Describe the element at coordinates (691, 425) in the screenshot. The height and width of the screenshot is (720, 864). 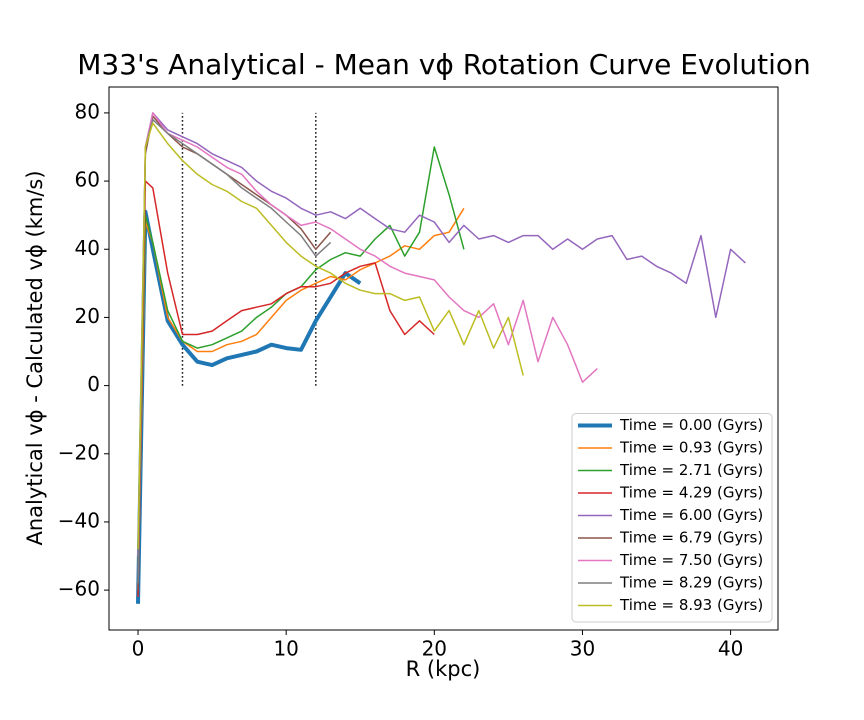
I see `legend-label: Time = 0.00 (Gyrs)` at that location.